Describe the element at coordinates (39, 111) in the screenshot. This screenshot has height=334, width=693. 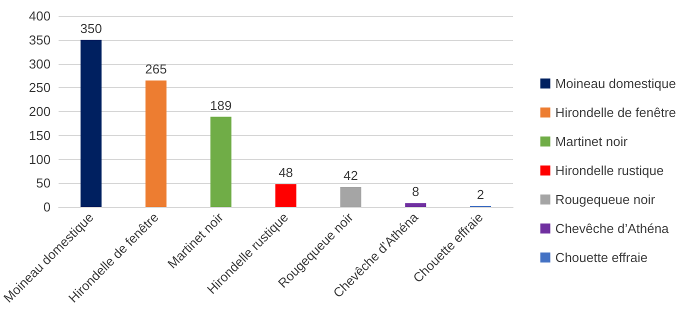
I see `y-tick-label: 200` at that location.